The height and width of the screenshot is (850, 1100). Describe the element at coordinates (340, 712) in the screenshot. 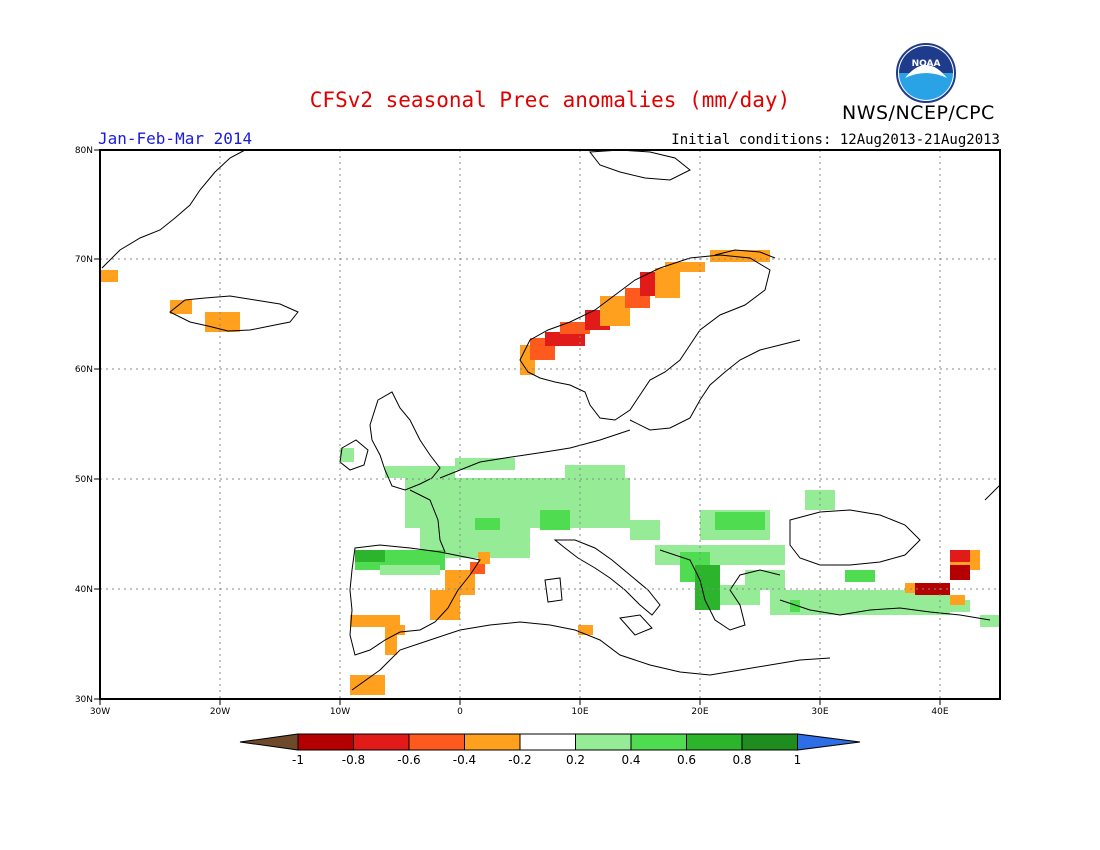

I see `lon-tick-label: 10W` at that location.